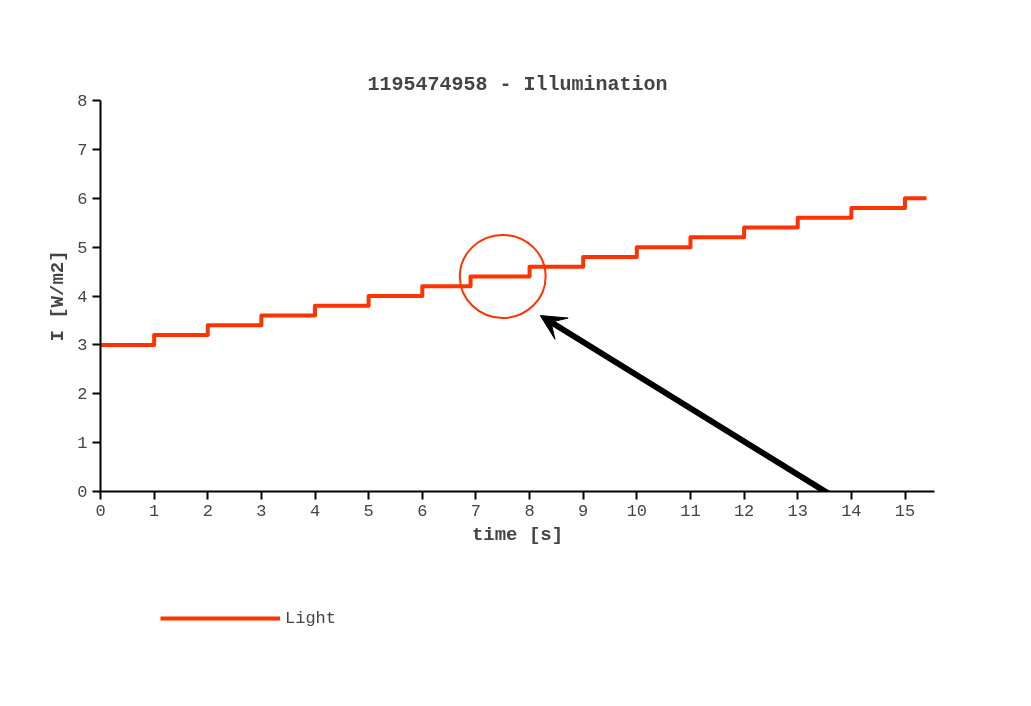 Image resolution: width=1031 pixels, height=706 pixels. What do you see at coordinates (100, 511) in the screenshot?
I see `x-tick-label: 0` at bounding box center [100, 511].